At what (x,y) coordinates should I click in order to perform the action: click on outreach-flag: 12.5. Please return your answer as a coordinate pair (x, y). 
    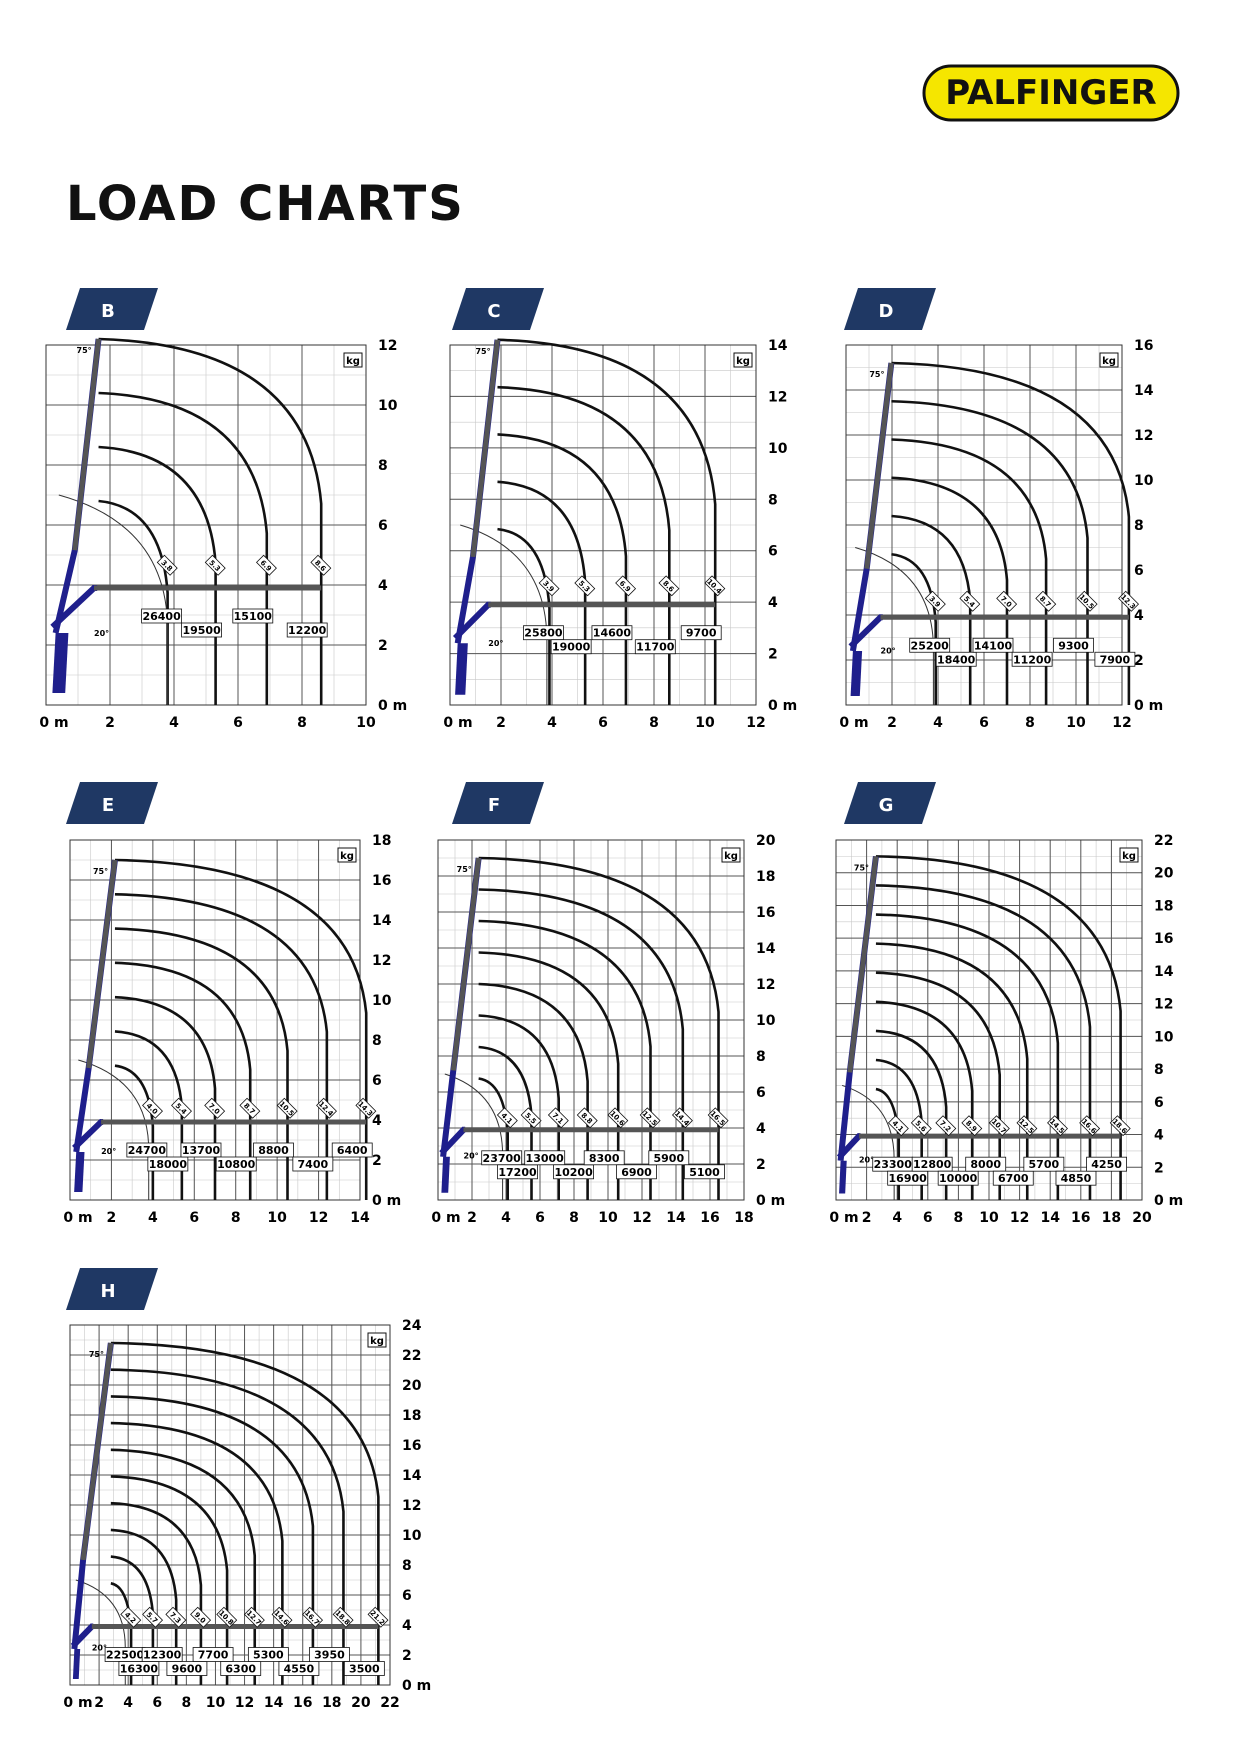
    Looking at the image, I should click on (650, 1118).